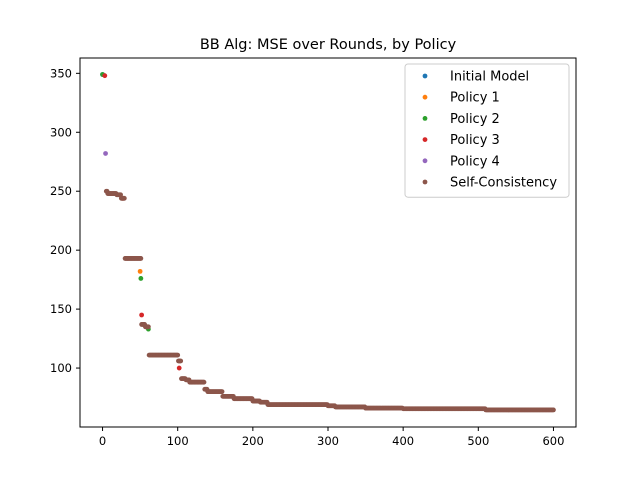 This screenshot has height=480, width=640. What do you see at coordinates (61, 132) in the screenshot?
I see `y-tick-label: 300` at bounding box center [61, 132].